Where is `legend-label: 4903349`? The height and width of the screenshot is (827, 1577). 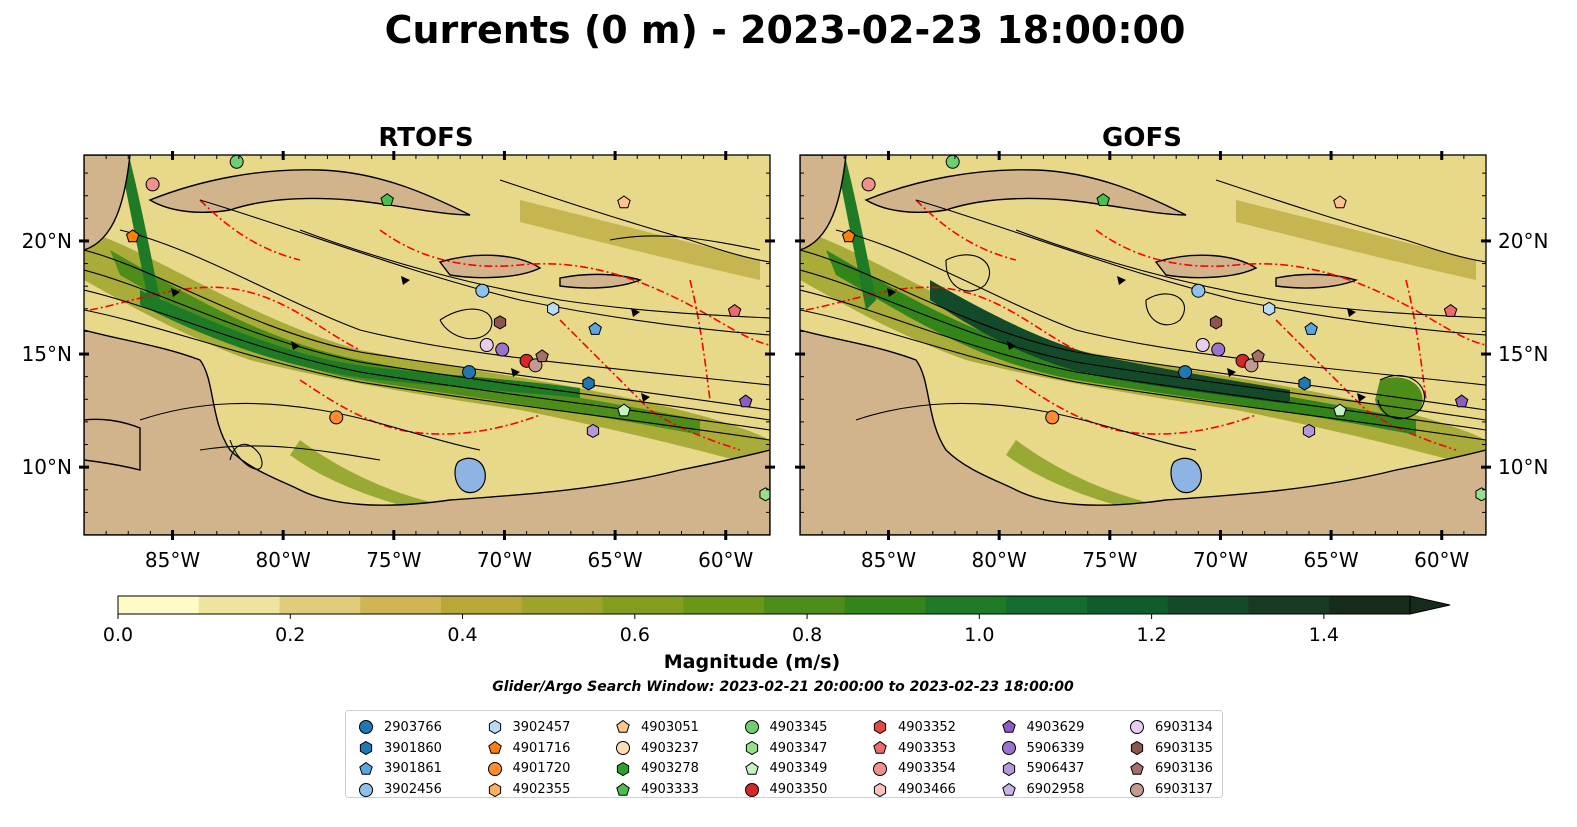 legend-label: 4903349 is located at coordinates (798, 769).